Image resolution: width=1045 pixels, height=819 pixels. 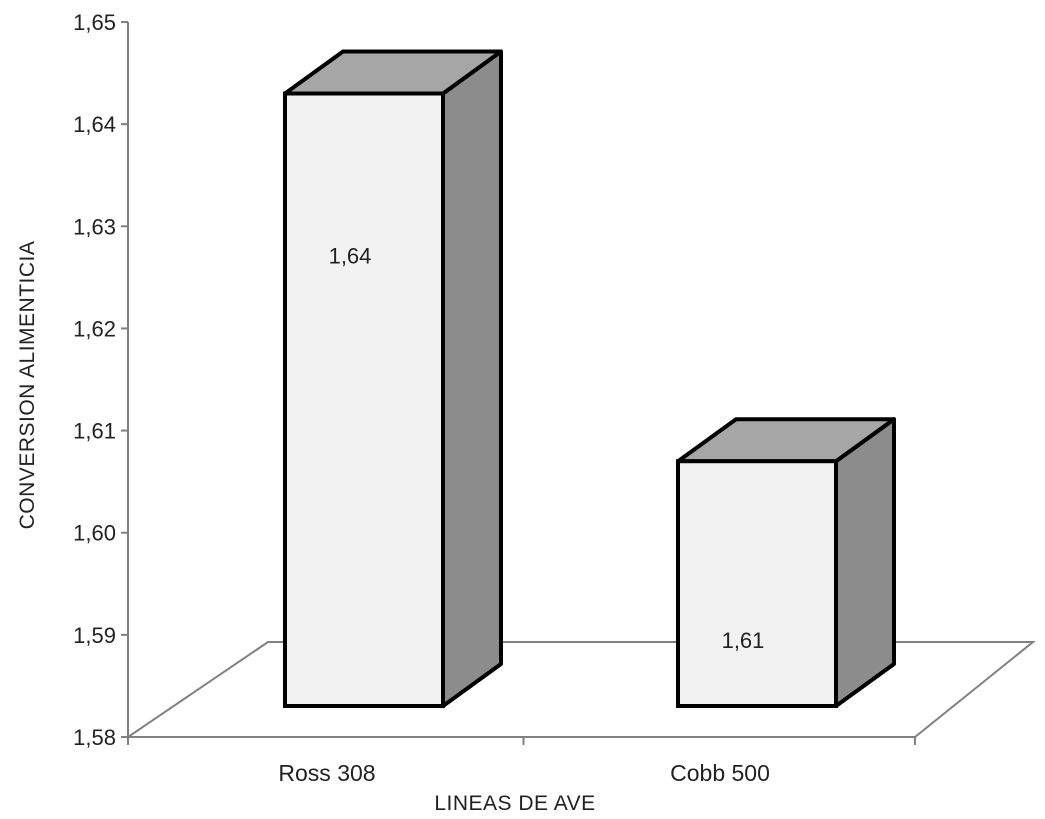 I want to click on y-tick-label: 1,63, so click(x=94, y=226).